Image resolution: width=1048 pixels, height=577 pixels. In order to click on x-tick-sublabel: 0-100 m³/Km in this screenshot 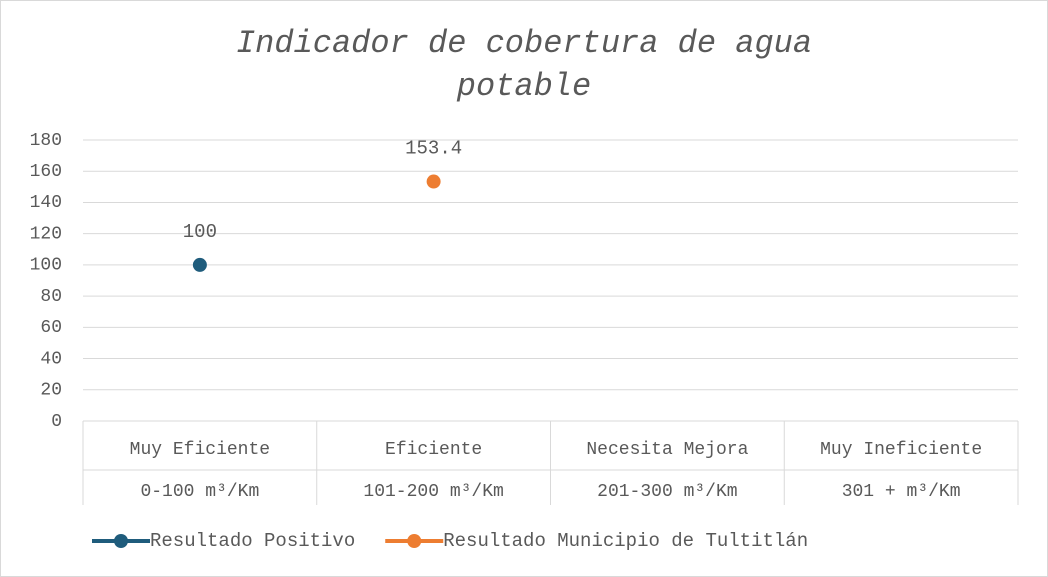, I will do `click(199, 492)`.